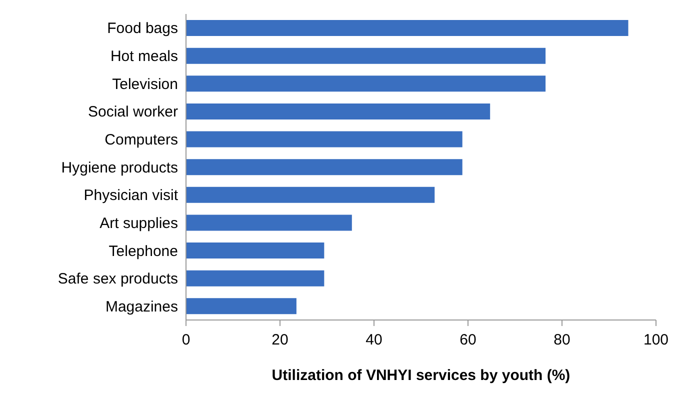 The height and width of the screenshot is (402, 675). I want to click on y-tick-label: Hot meals, so click(144, 57).